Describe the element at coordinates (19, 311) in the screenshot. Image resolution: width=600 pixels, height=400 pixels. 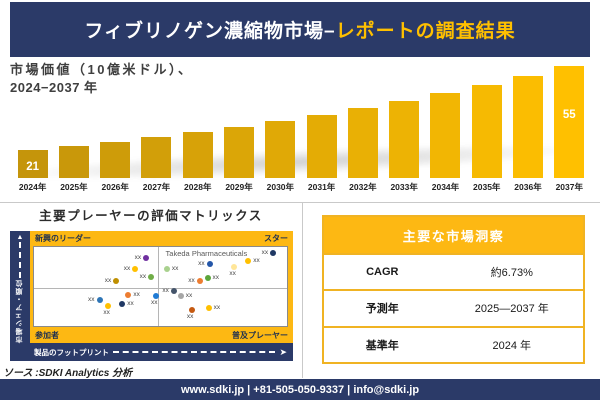
I see `y-axis-label: 市場シェア・順位` at that location.